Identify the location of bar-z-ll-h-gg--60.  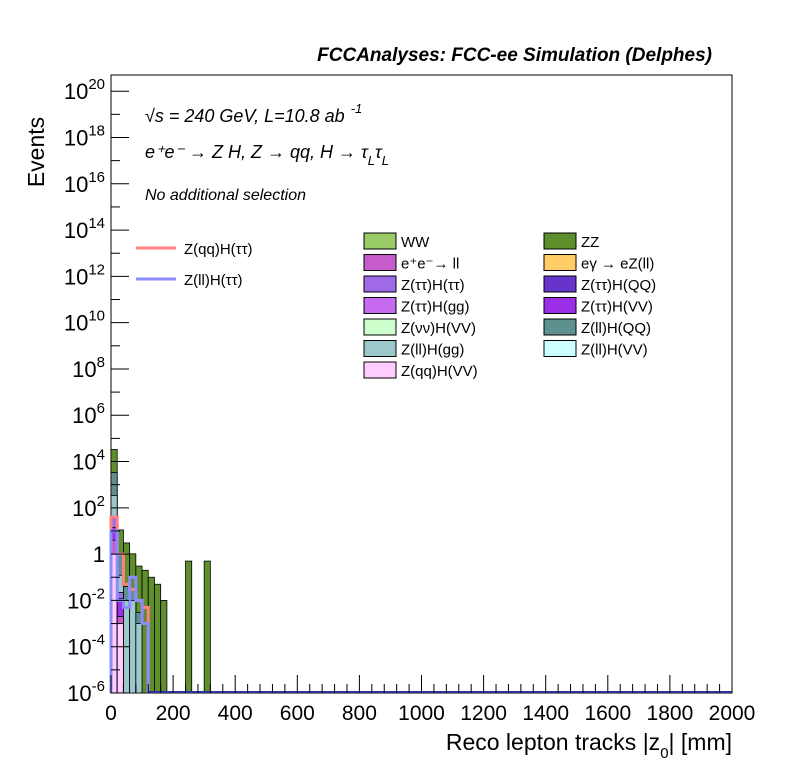
(133, 647).